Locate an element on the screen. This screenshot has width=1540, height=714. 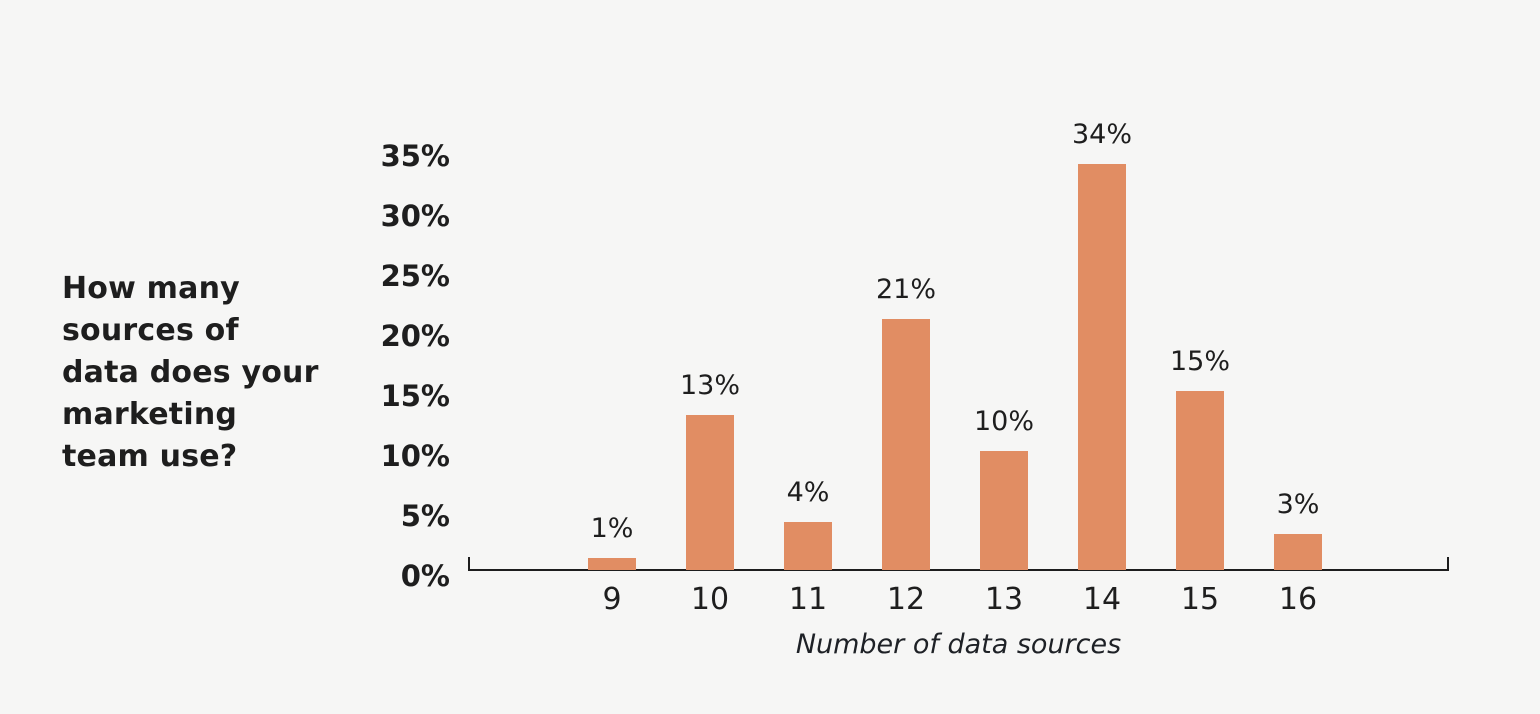
y-tick-label: 25% is located at coordinates (415, 276).